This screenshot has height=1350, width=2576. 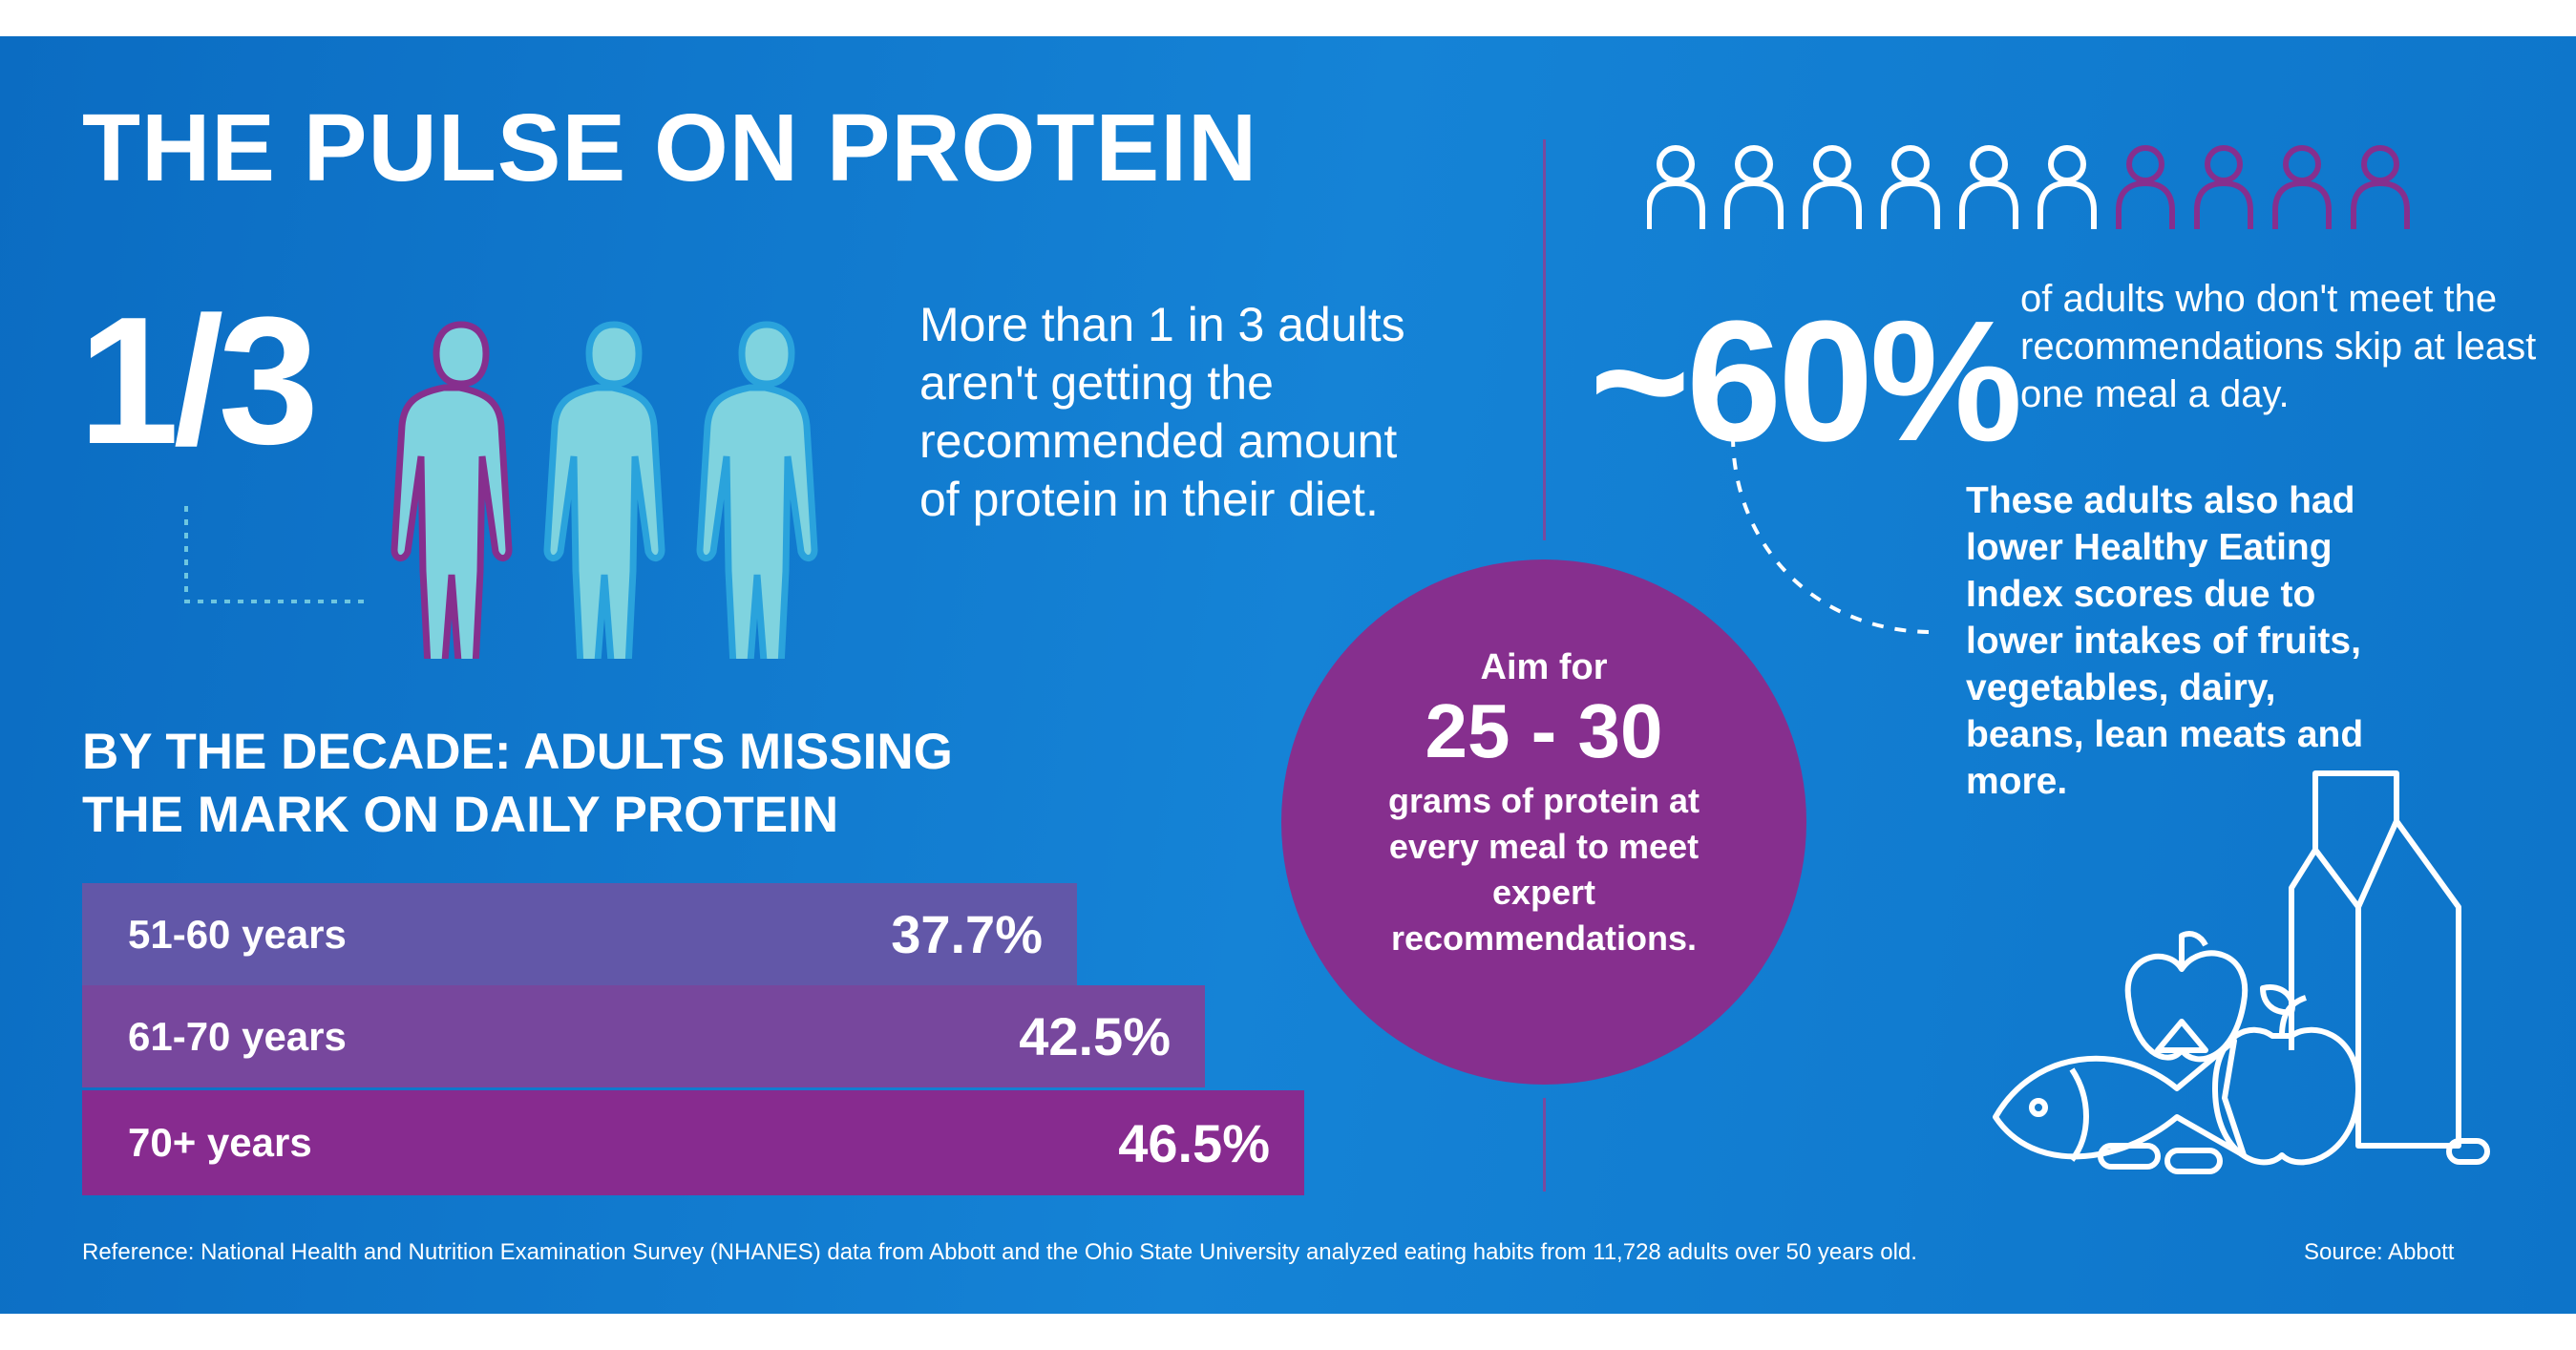 What do you see at coordinates (1830, 534) in the screenshot?
I see `dashed-arc` at bounding box center [1830, 534].